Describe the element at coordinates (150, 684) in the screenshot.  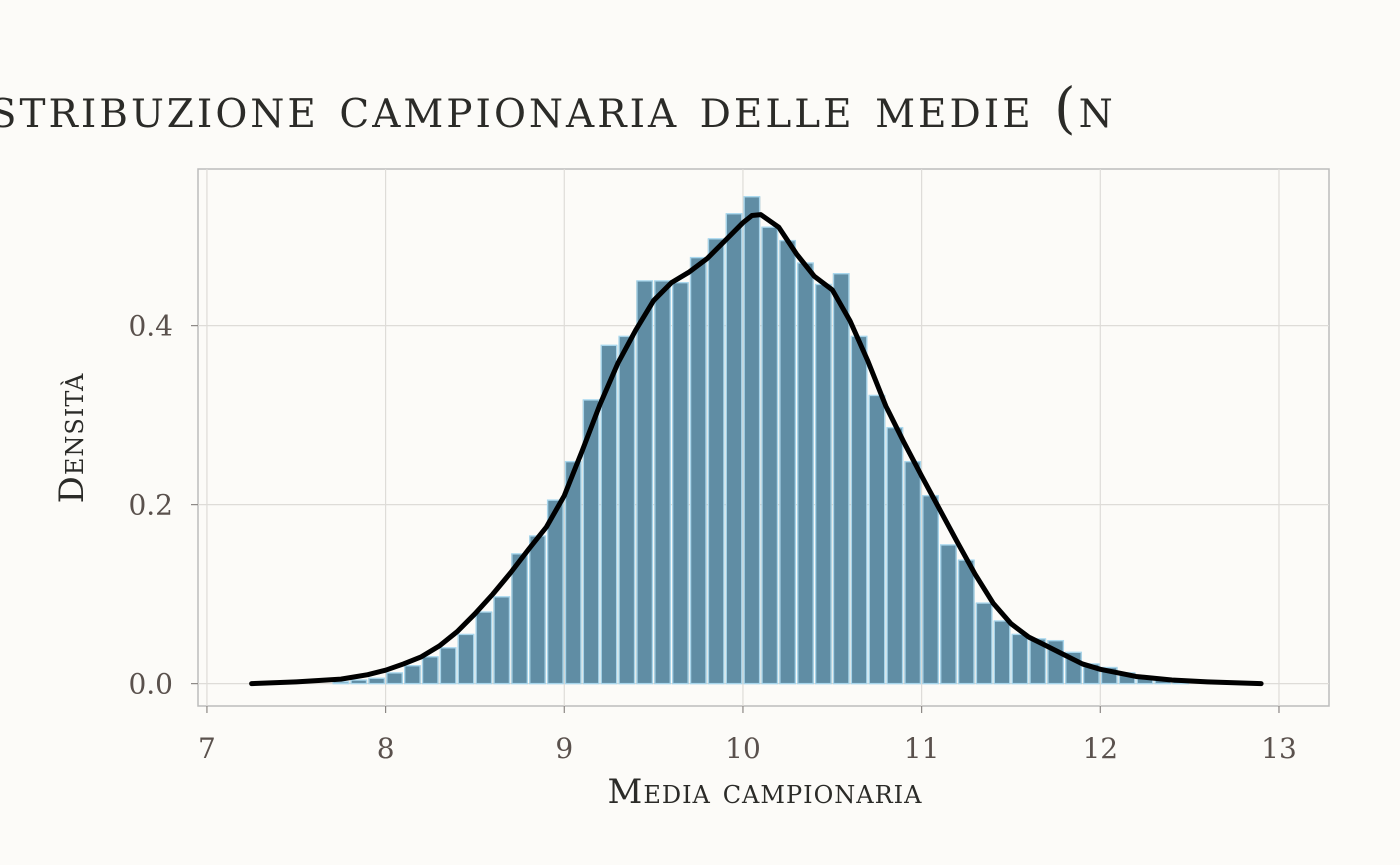
I see `y-tick-label: 0.0` at that location.